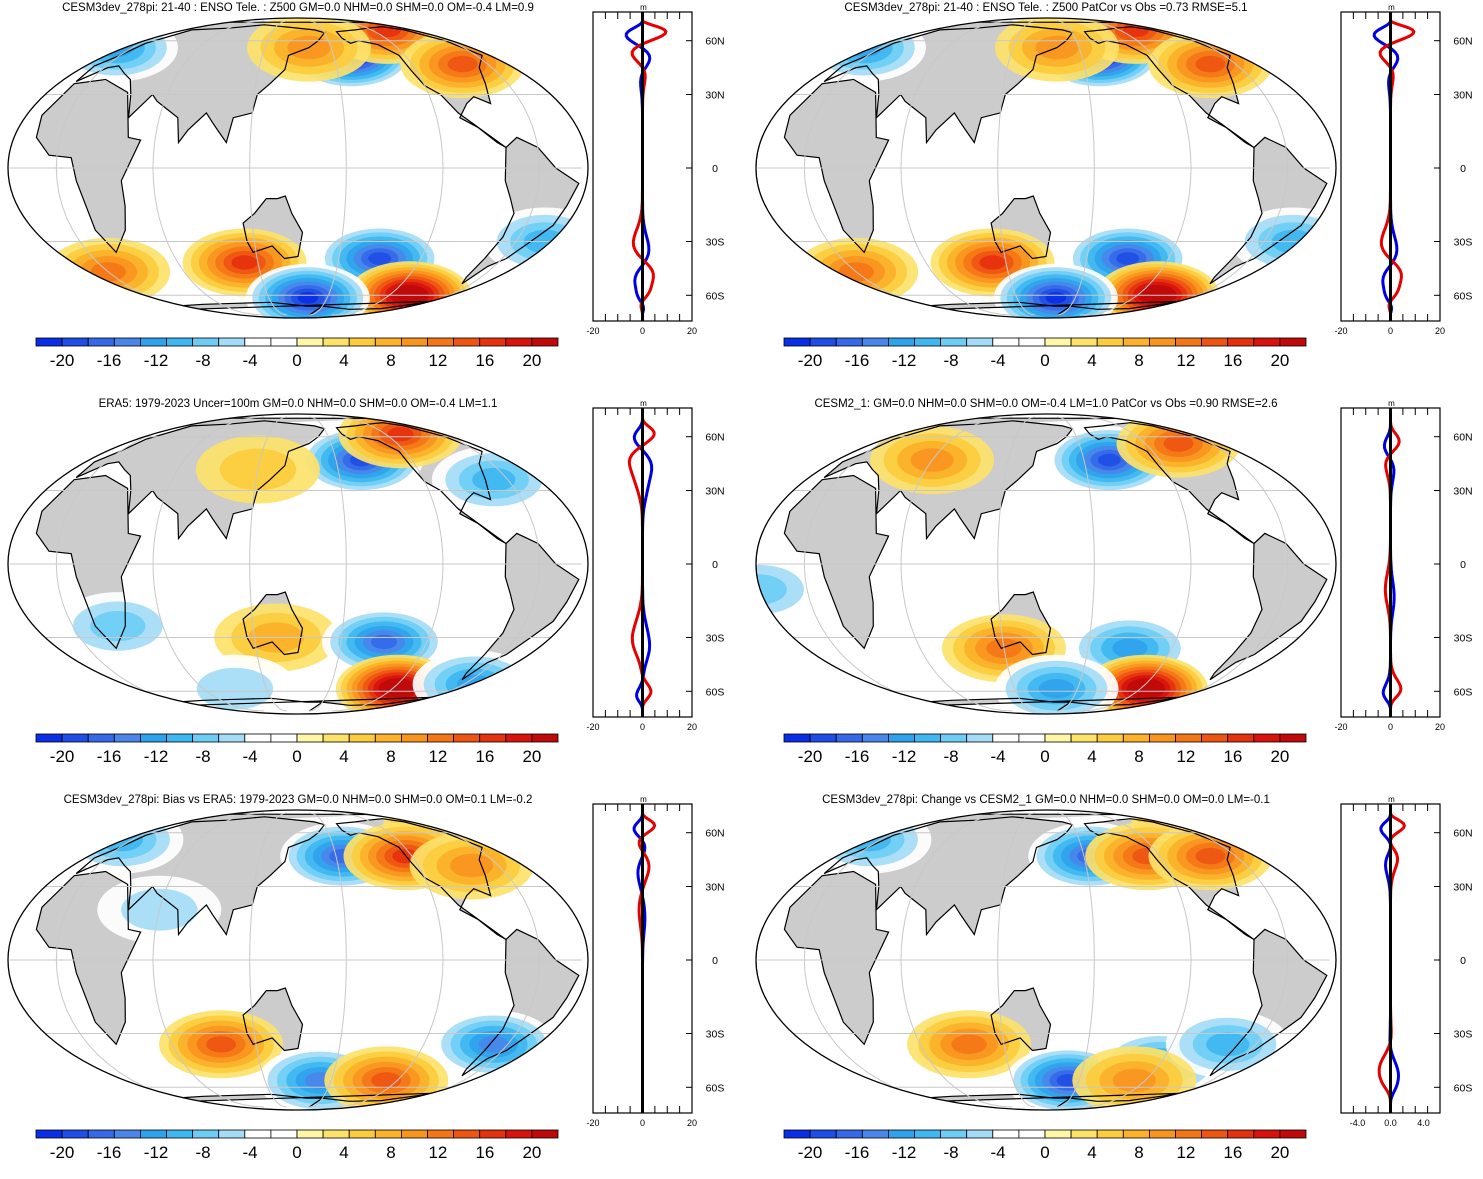  Describe the element at coordinates (1403, 169) in the screenshot. I see `zonal-profile: m -20 0 20 60N 30N 0 30S 60S` at that location.